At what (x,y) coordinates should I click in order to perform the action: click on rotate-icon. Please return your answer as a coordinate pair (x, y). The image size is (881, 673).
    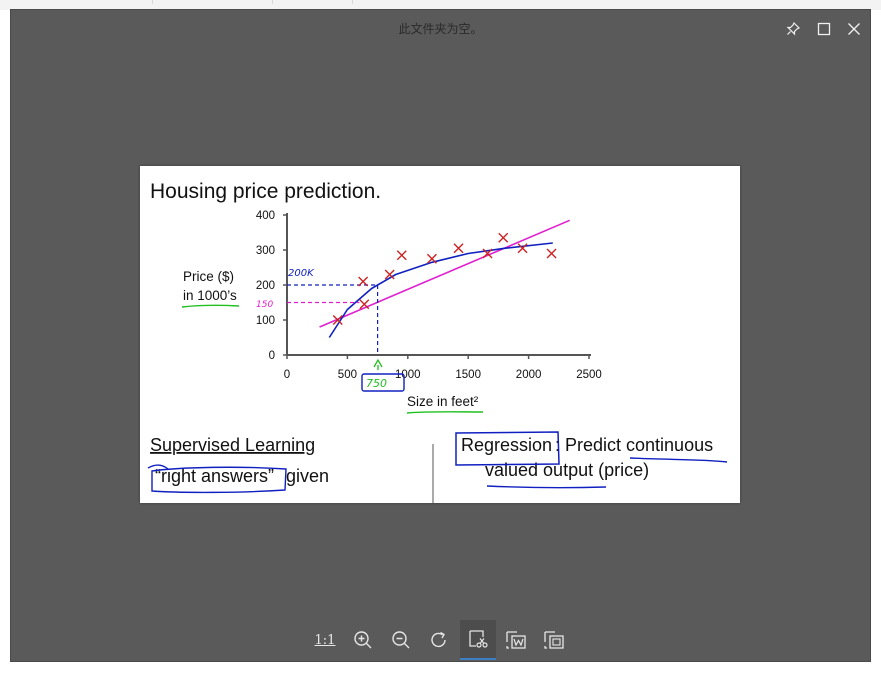
    Looking at the image, I should click on (438, 639).